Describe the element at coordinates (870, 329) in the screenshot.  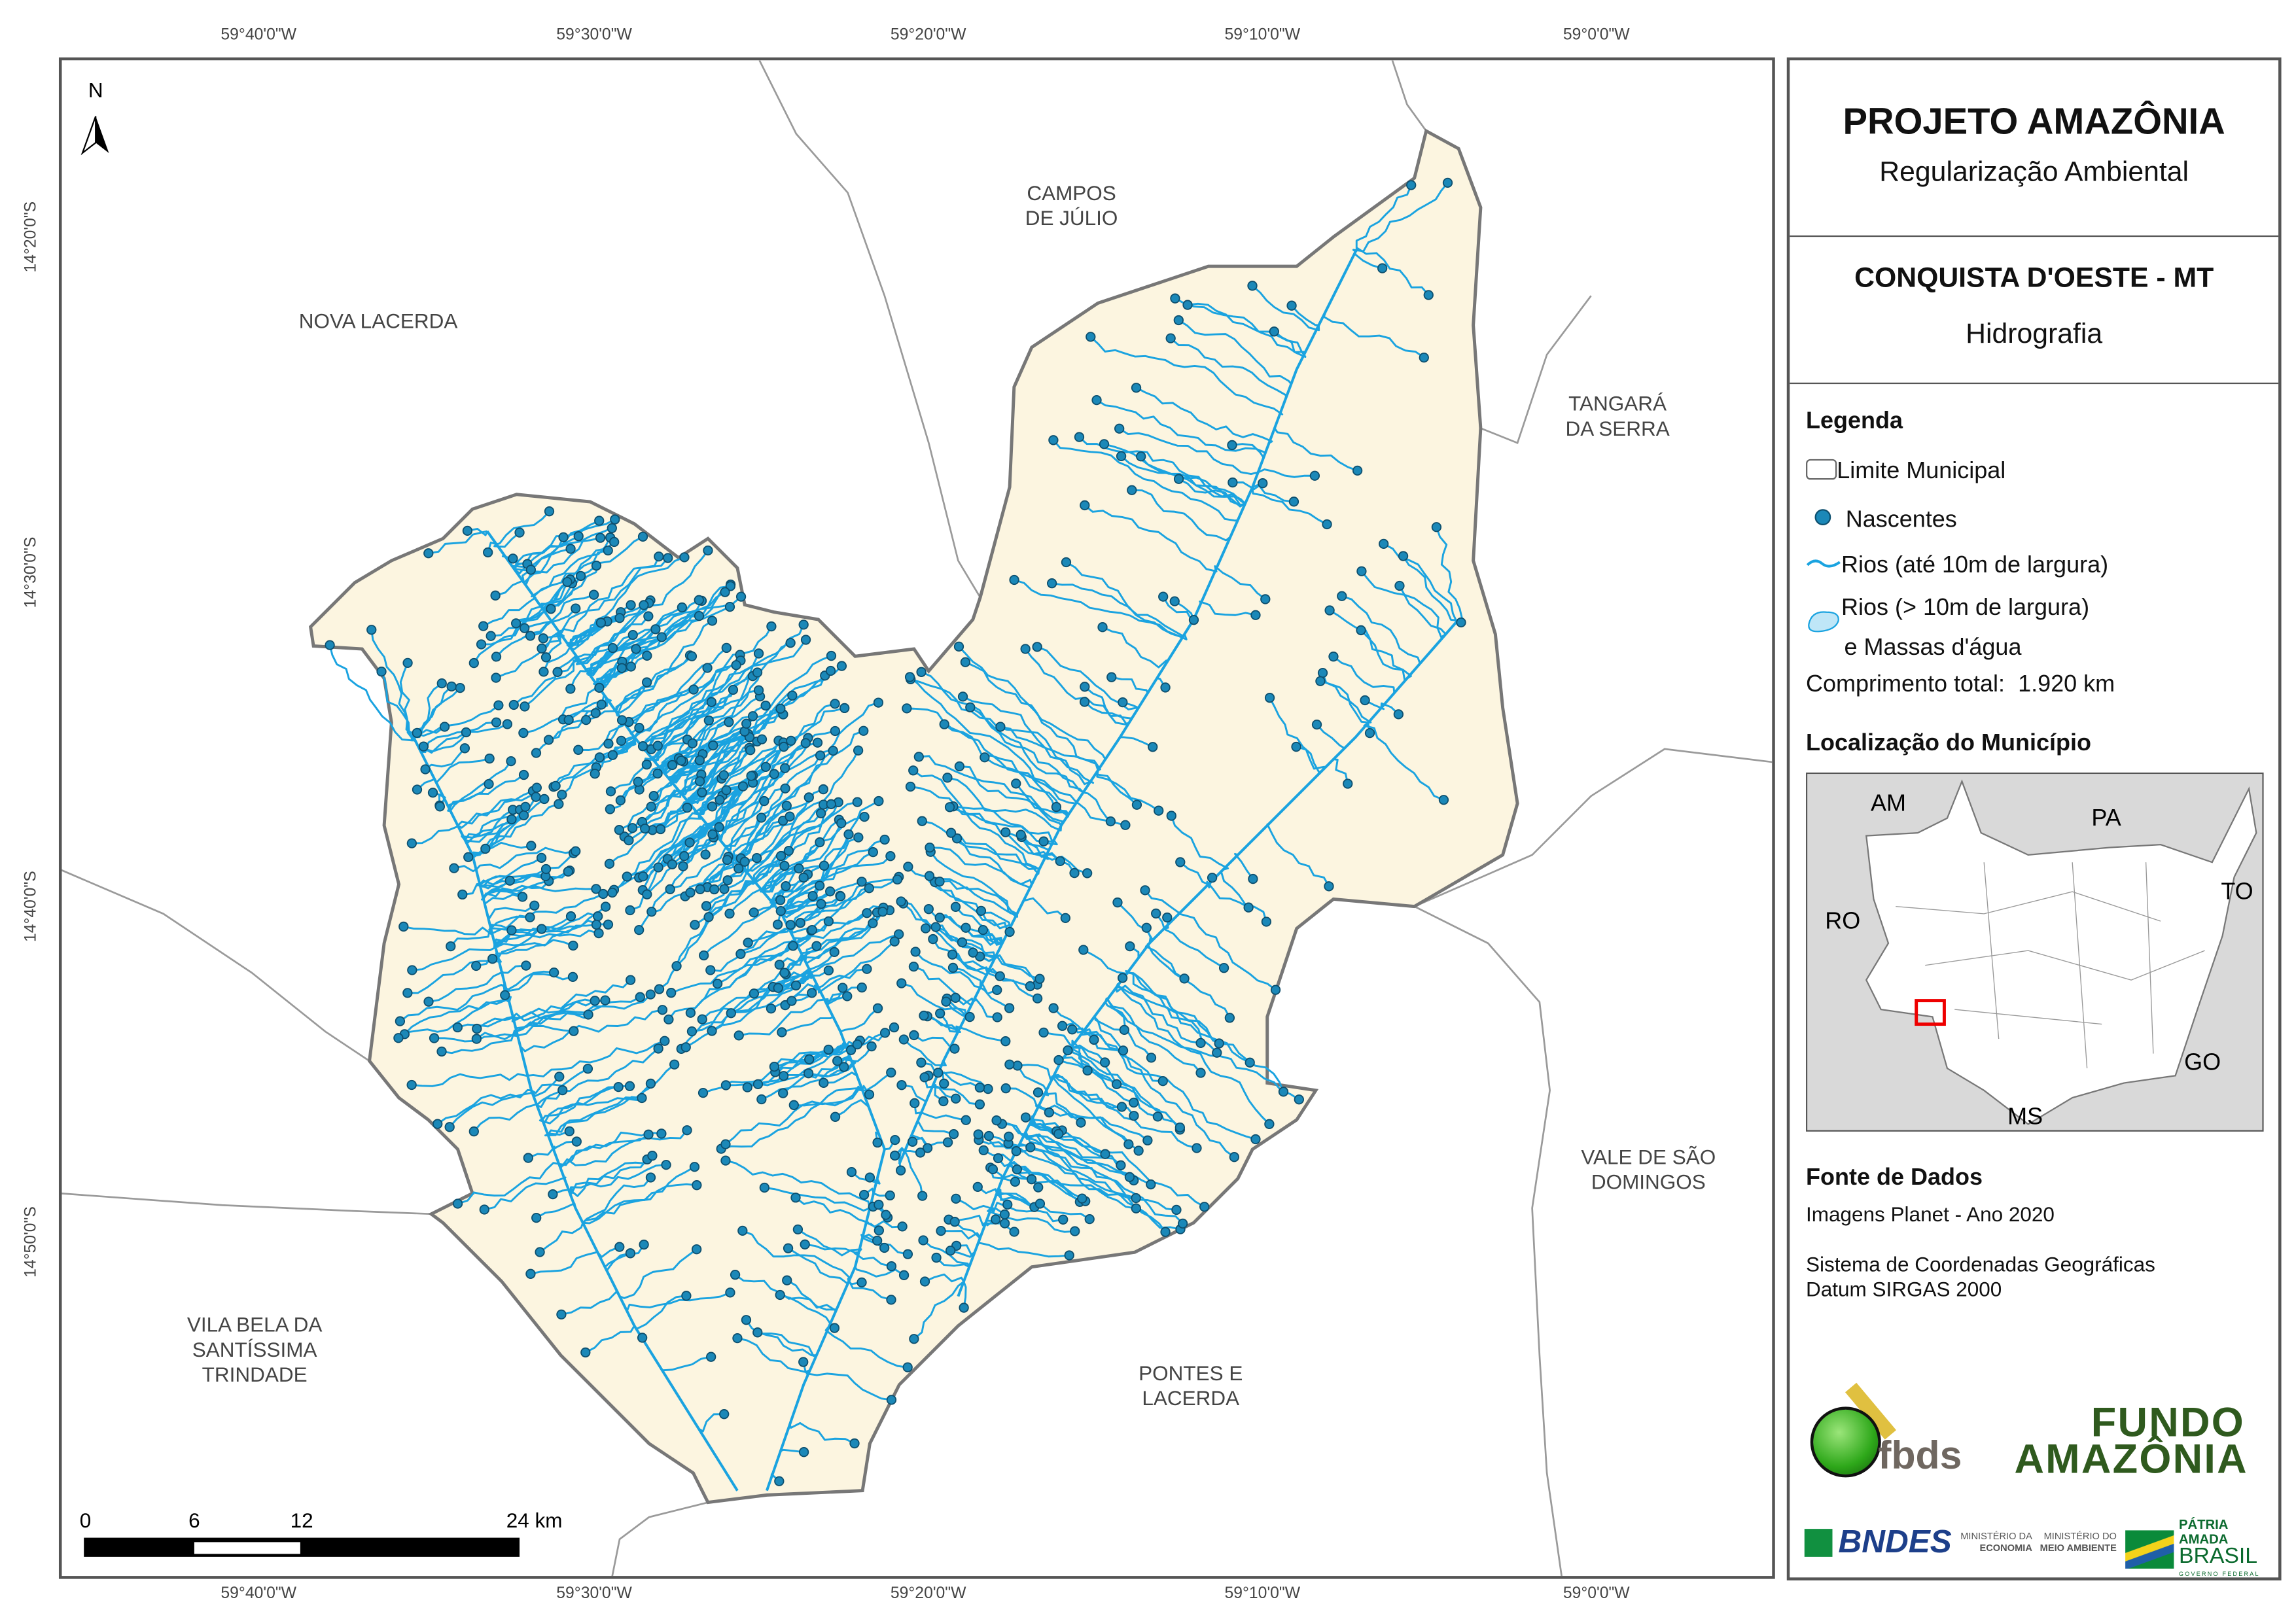
I see `neighbor-boundary-line` at that location.